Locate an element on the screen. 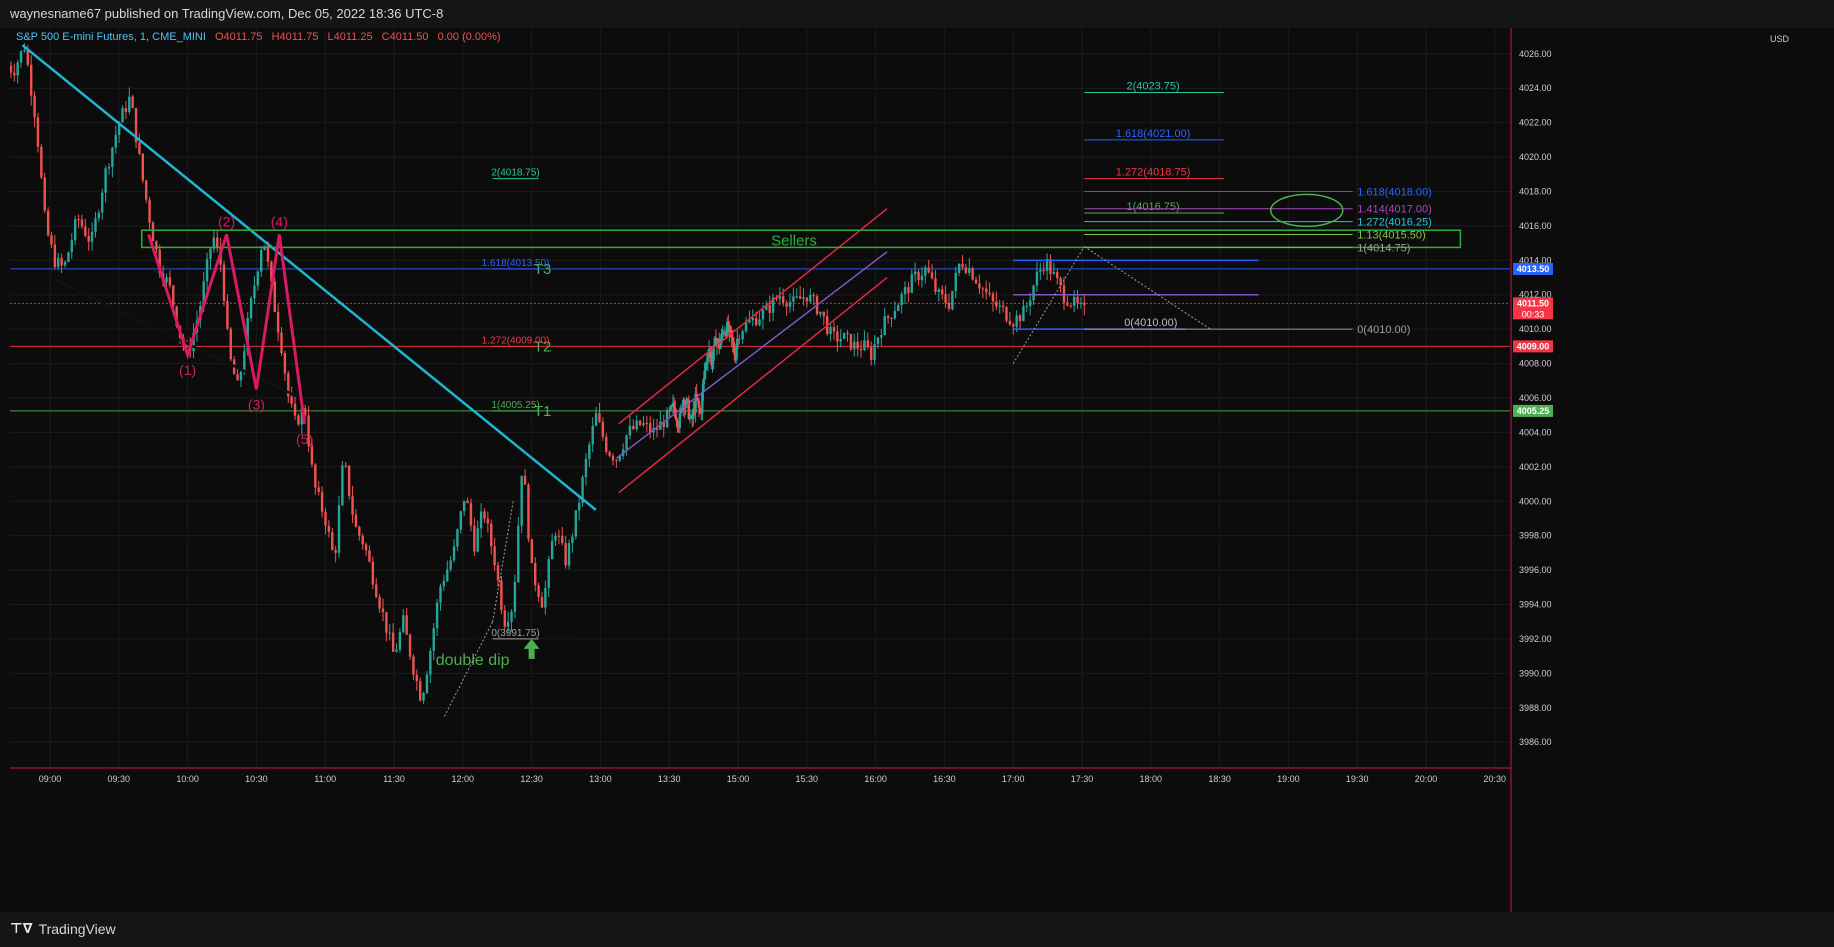  y-tick-label: 4004.00 is located at coordinates (1535, 432).